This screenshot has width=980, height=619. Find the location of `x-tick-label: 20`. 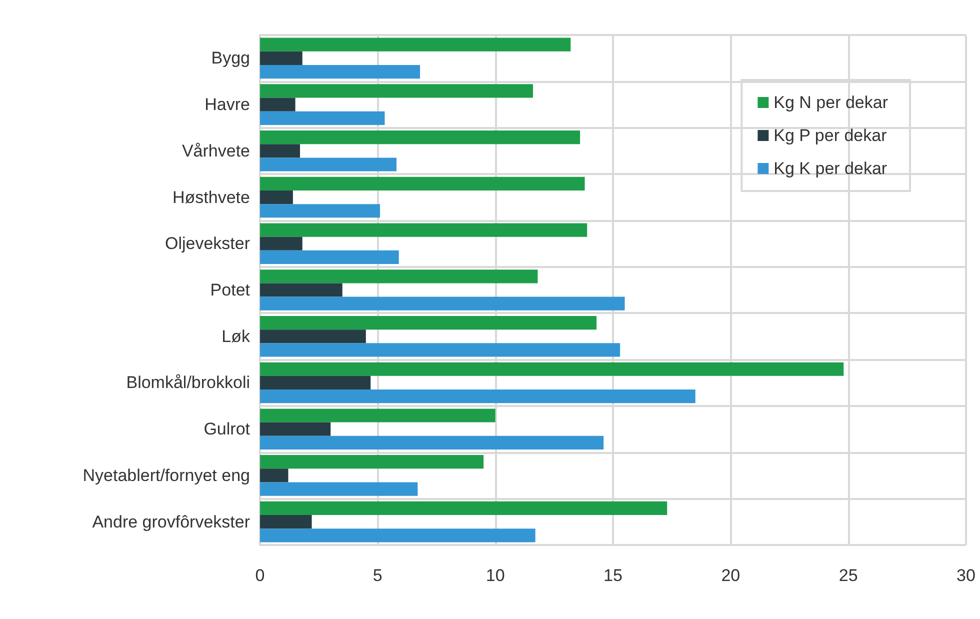

x-tick-label: 20 is located at coordinates (730, 575).